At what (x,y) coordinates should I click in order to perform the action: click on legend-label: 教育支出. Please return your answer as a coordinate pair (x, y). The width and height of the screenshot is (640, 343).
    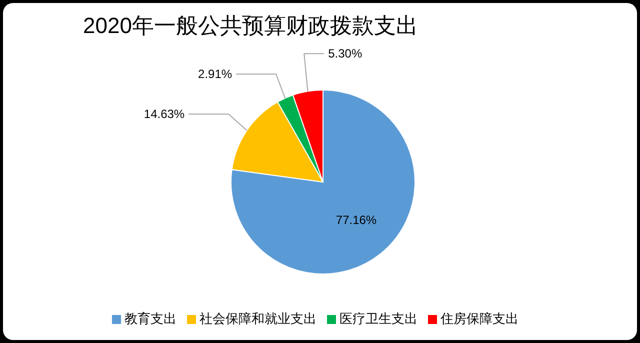
    Looking at the image, I should click on (150, 318).